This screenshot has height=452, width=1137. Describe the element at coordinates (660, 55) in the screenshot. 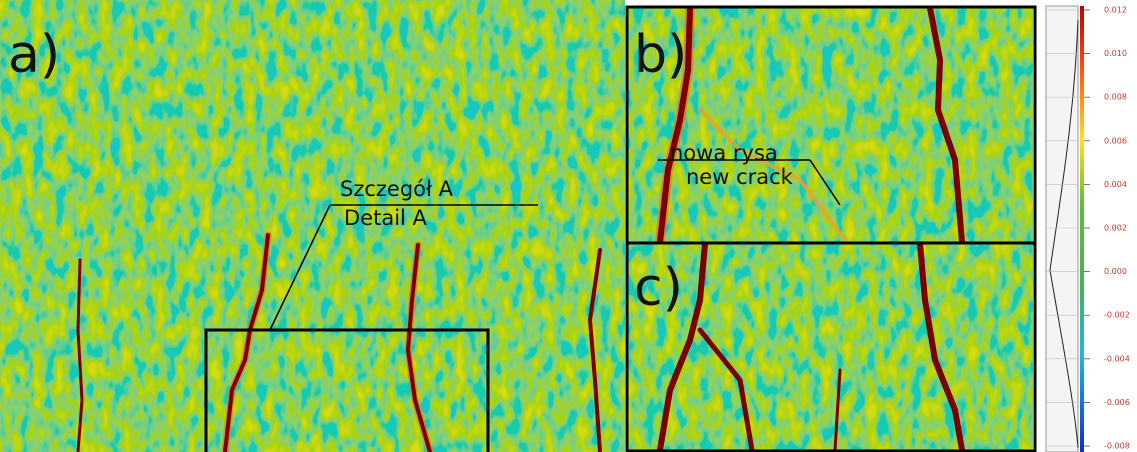

I see `panel-label: b)` at that location.